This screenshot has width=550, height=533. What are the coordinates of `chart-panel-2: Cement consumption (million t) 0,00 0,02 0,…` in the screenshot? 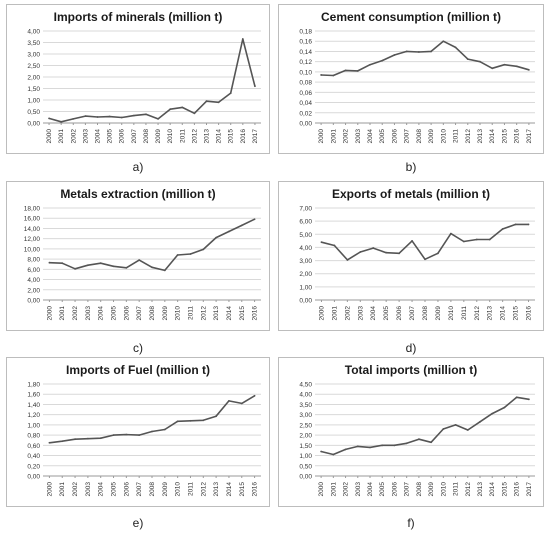 It's located at (411, 79).